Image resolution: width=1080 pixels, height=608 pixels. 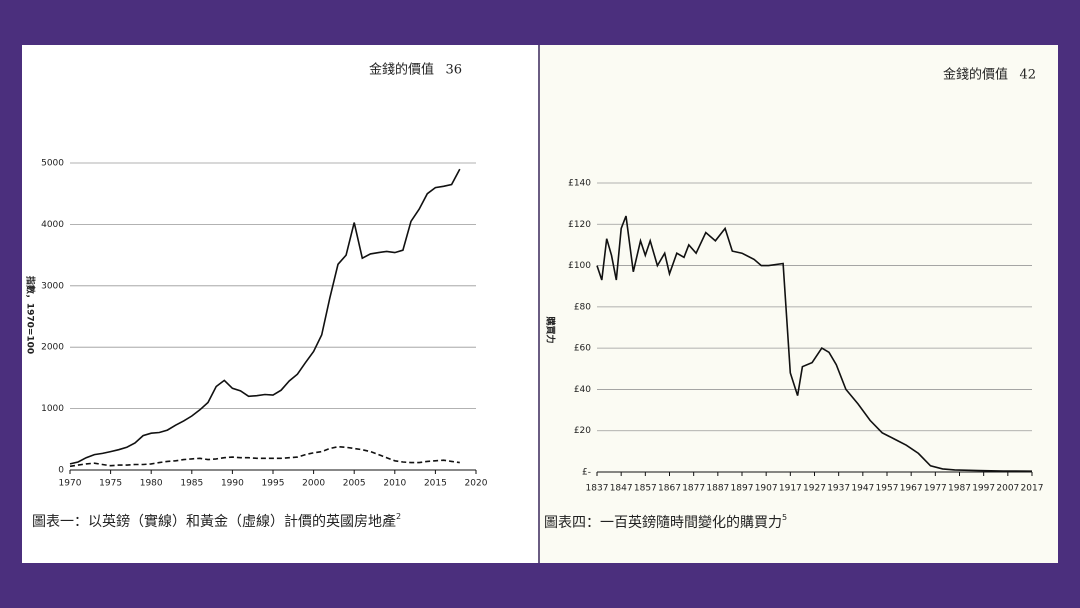 What do you see at coordinates (838, 489) in the screenshot?
I see `x-tick-label: 1937` at bounding box center [838, 489].